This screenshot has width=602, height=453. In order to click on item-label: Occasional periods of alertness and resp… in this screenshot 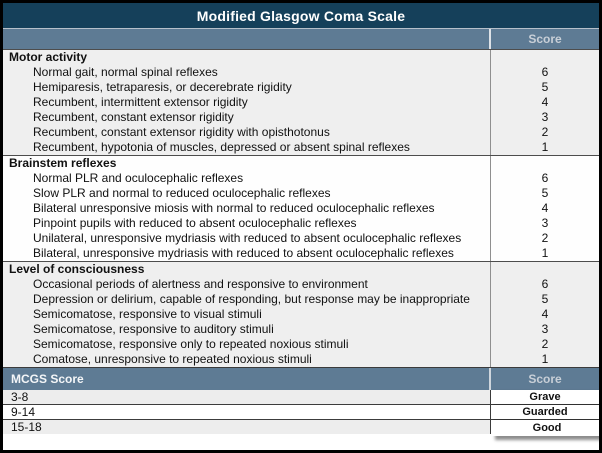, I will do `click(200, 284)`.